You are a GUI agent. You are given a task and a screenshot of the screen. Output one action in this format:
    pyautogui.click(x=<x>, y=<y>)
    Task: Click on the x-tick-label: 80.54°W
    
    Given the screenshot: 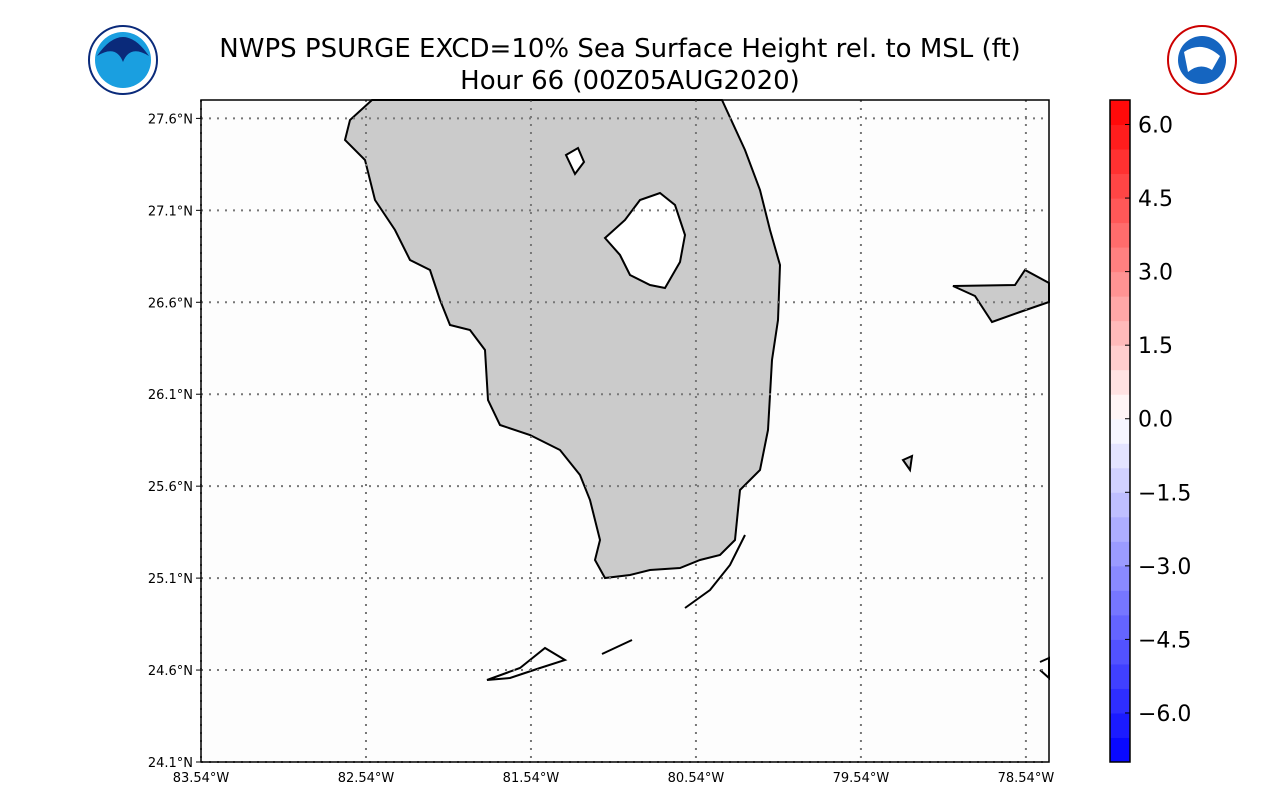 What is the action you would take?
    pyautogui.click(x=696, y=778)
    